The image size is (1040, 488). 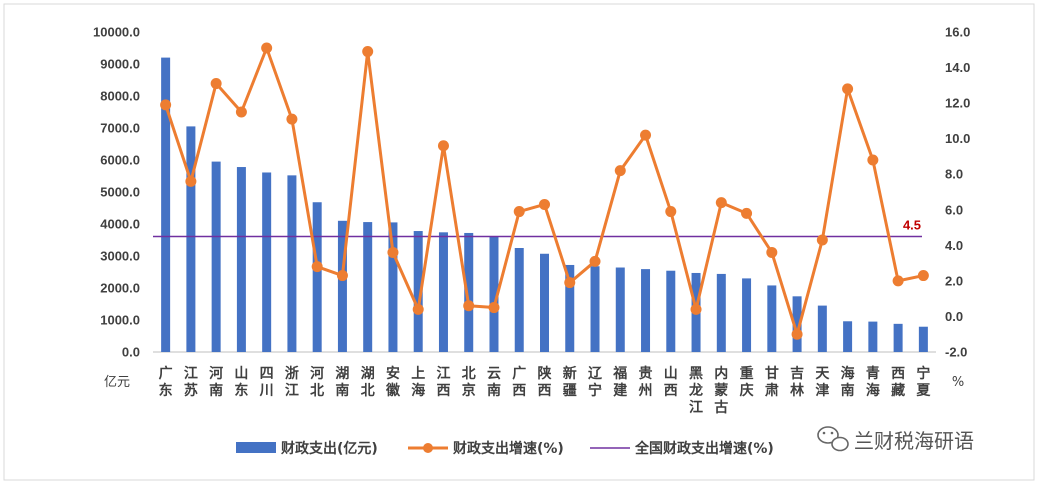 I want to click on growth-point-西藏, so click(x=898, y=281).